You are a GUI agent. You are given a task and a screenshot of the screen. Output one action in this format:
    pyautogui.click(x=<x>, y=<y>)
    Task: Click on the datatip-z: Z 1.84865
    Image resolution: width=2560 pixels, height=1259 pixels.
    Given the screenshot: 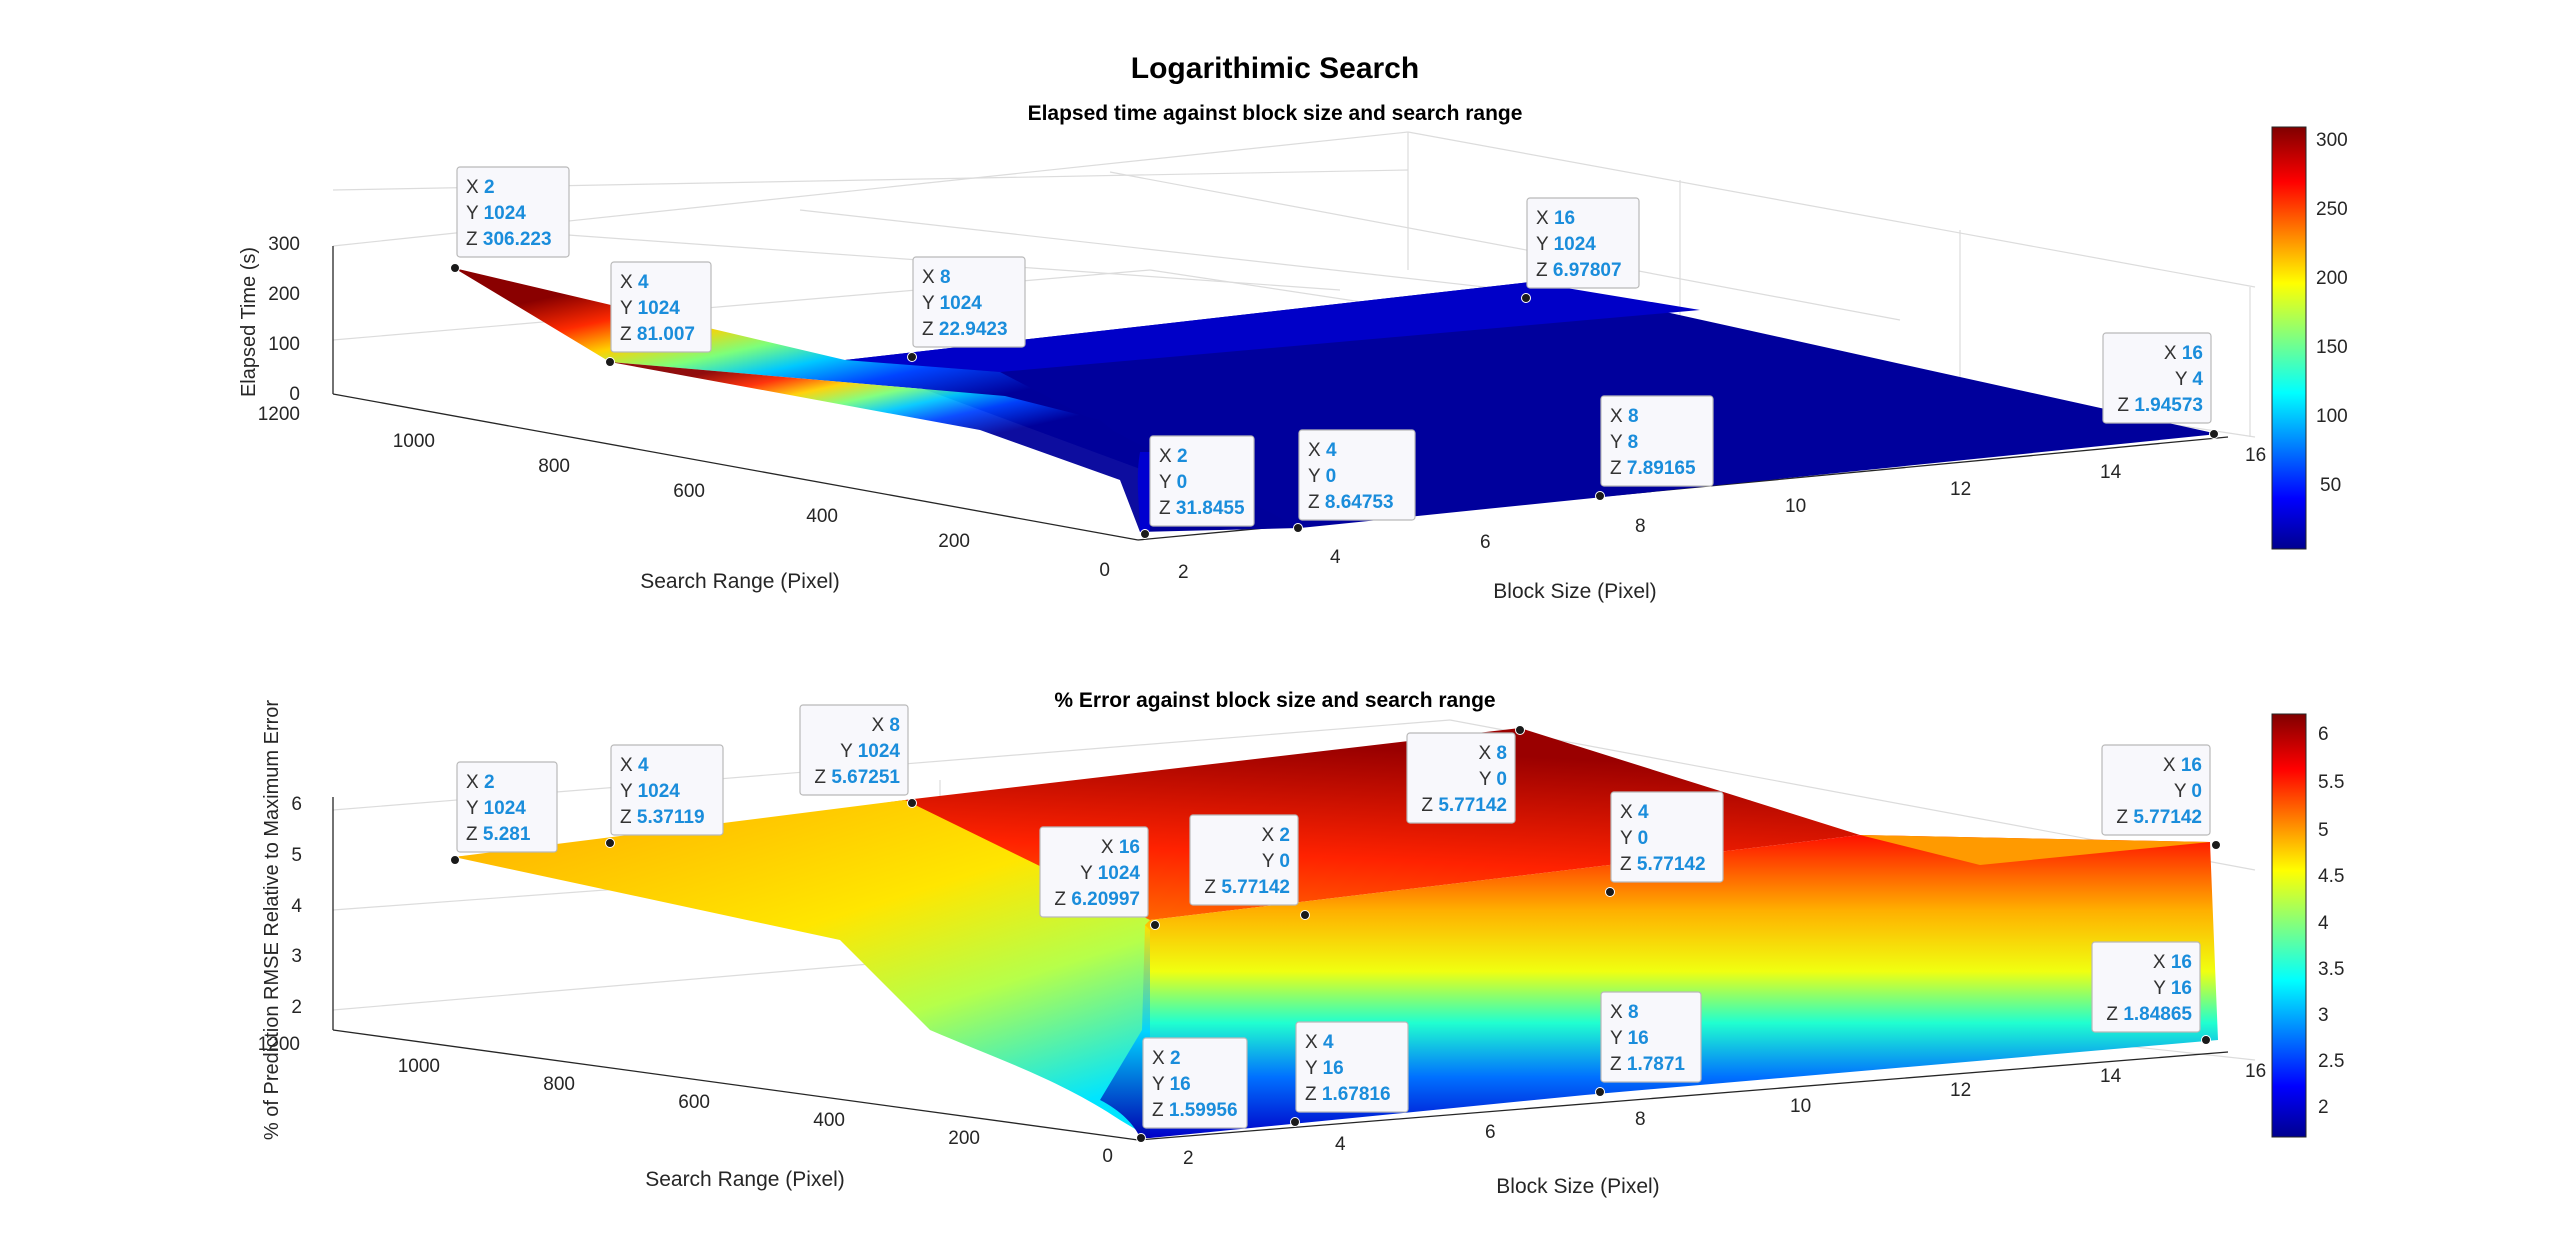 What is the action you would take?
    pyautogui.click(x=2149, y=1014)
    